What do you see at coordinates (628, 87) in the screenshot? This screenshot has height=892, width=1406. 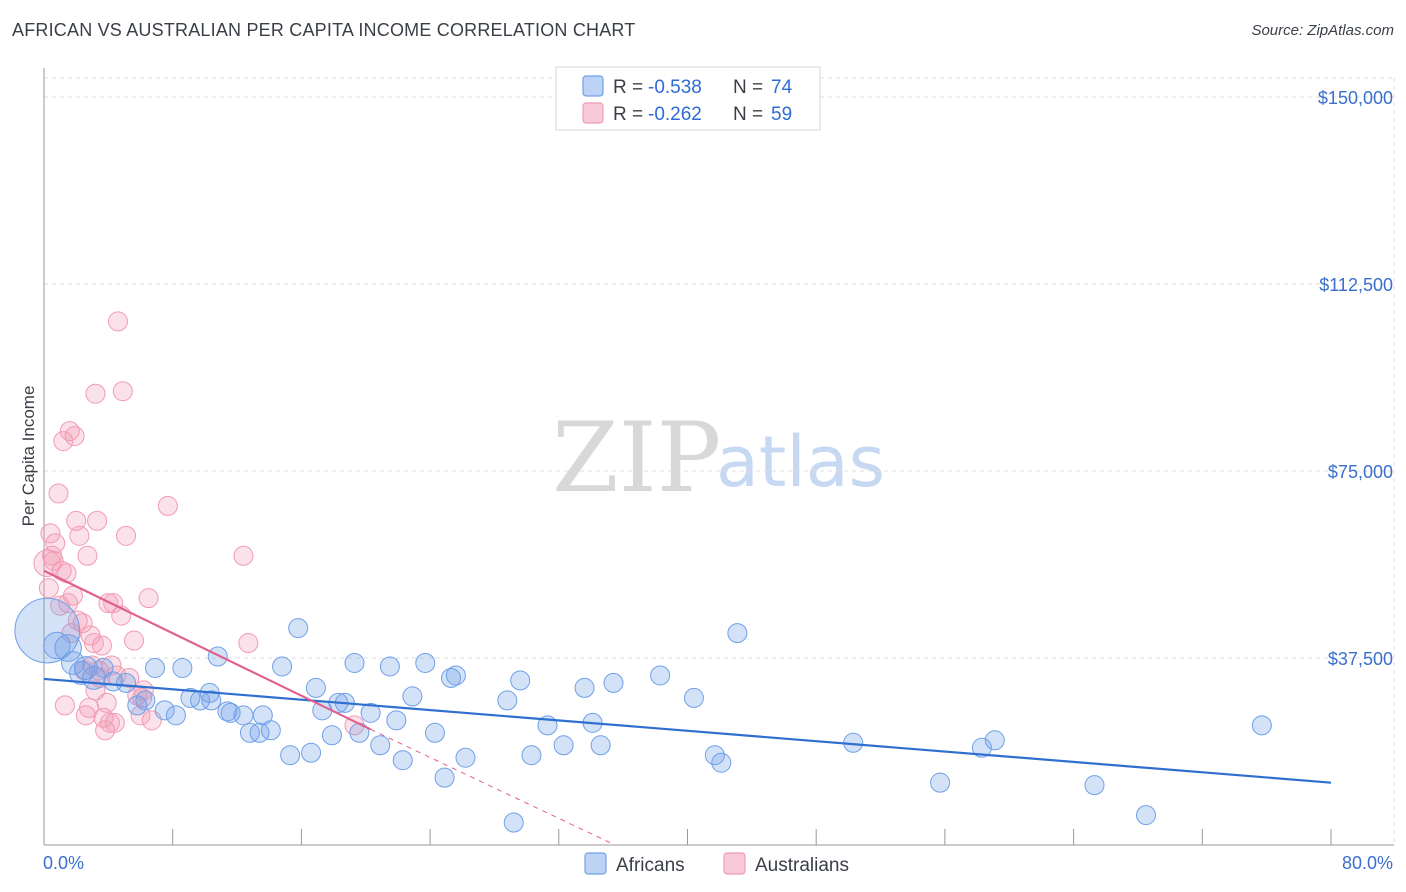 I see `legend-r-label-africans: R =` at bounding box center [628, 87].